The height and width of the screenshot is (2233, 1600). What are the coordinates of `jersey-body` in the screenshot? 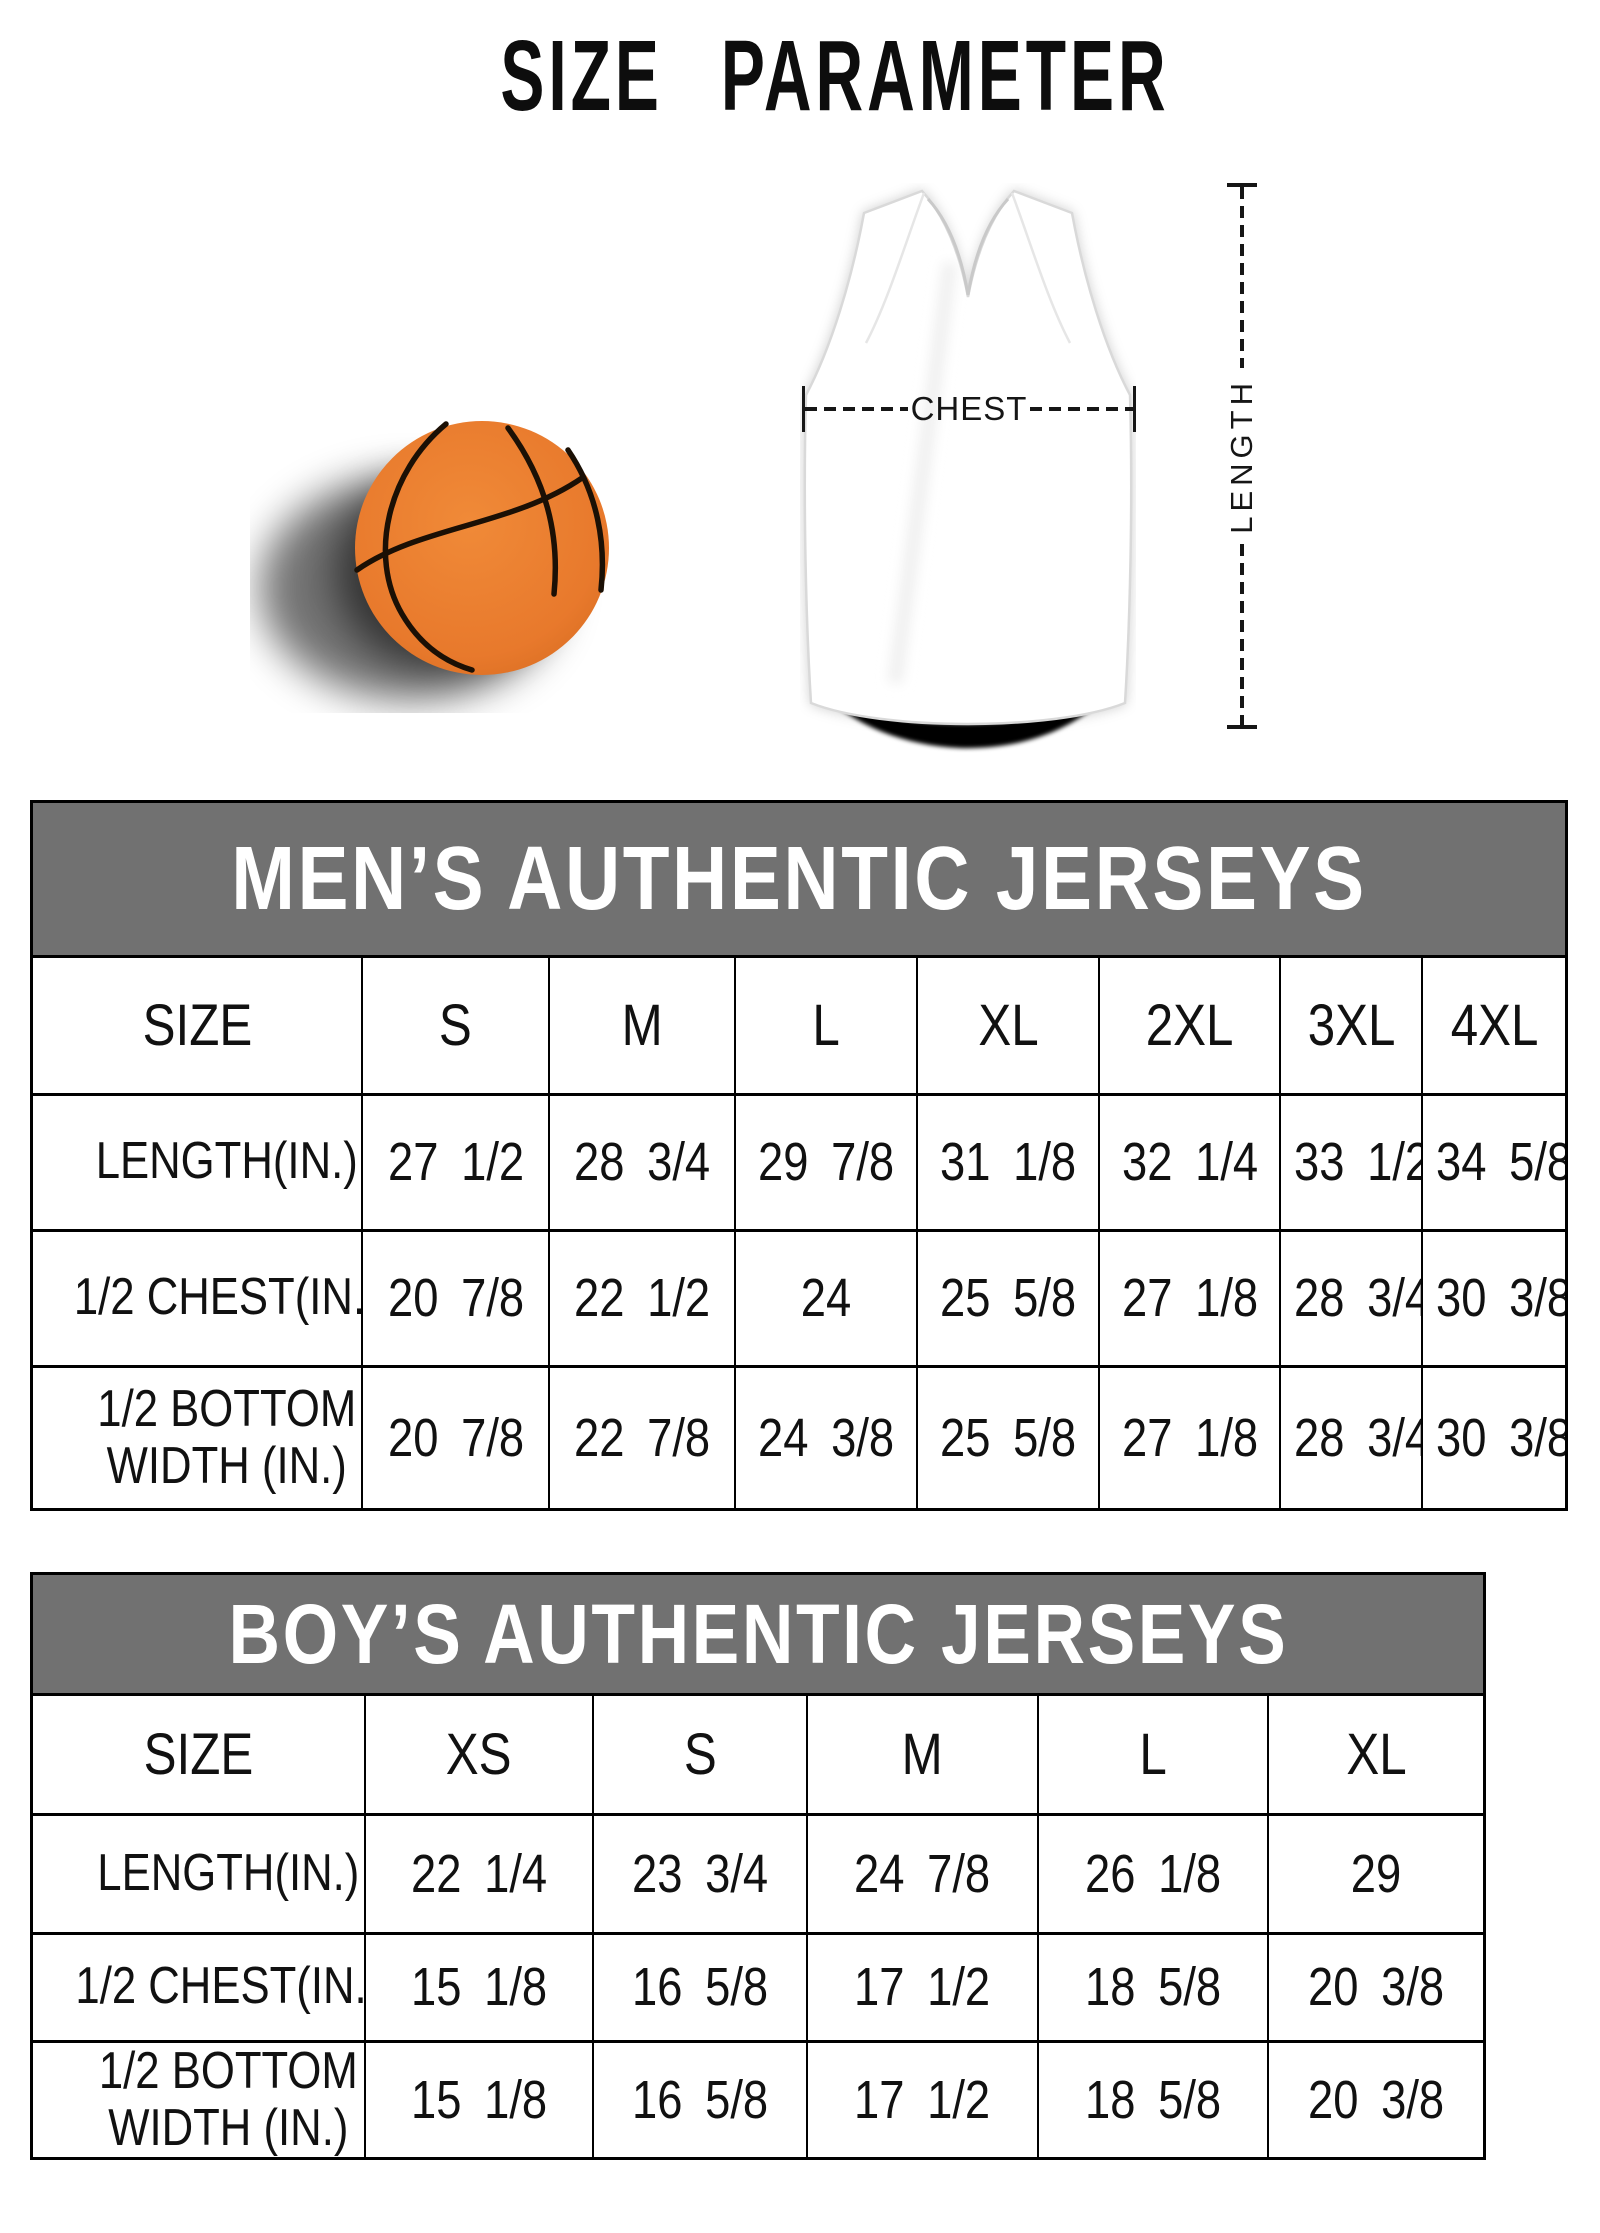 It's located at (968, 457).